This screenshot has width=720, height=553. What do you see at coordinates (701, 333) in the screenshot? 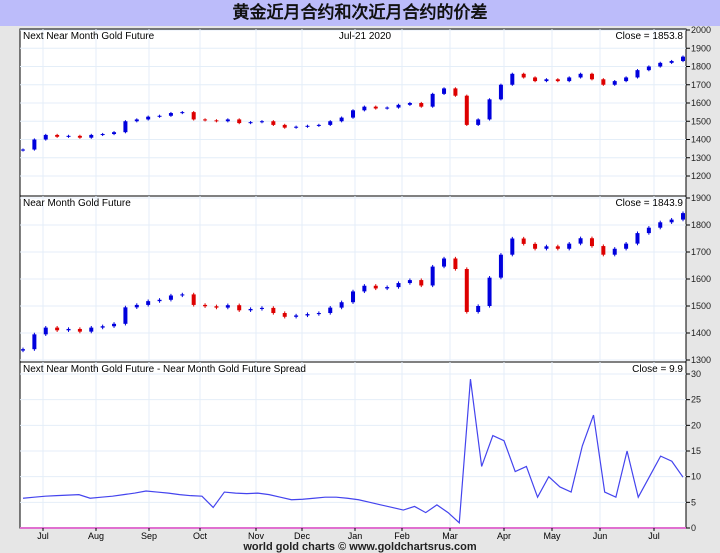
I see `y-tick-label: 1400` at bounding box center [701, 333].